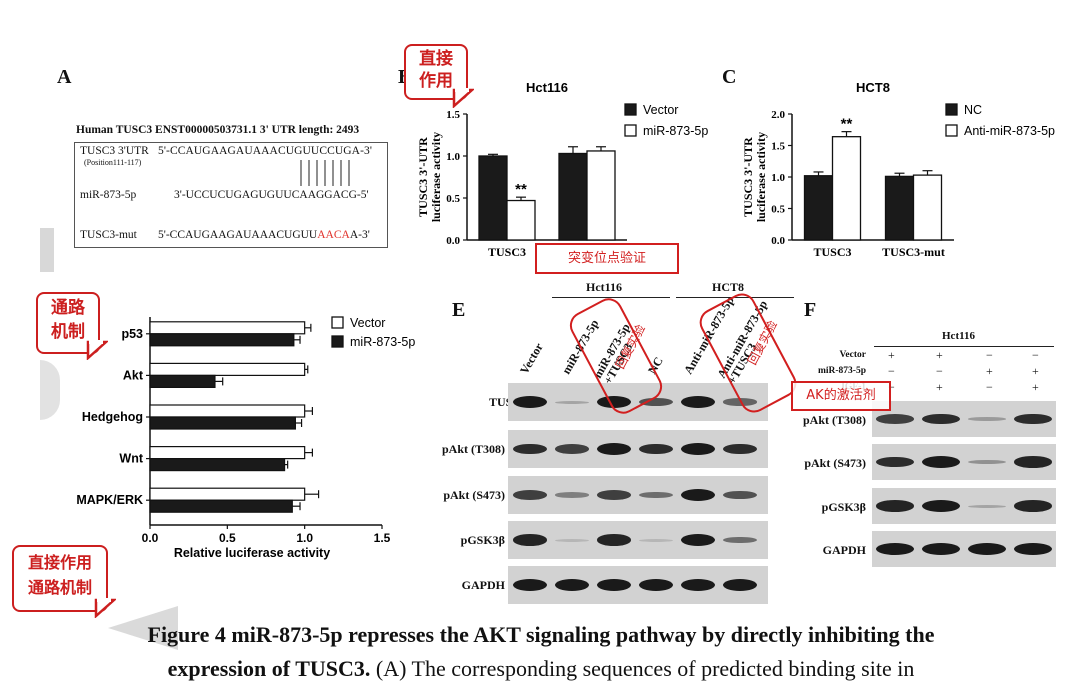 The image size is (1082, 694). I want to click on panel-label-f: F, so click(810, 310).